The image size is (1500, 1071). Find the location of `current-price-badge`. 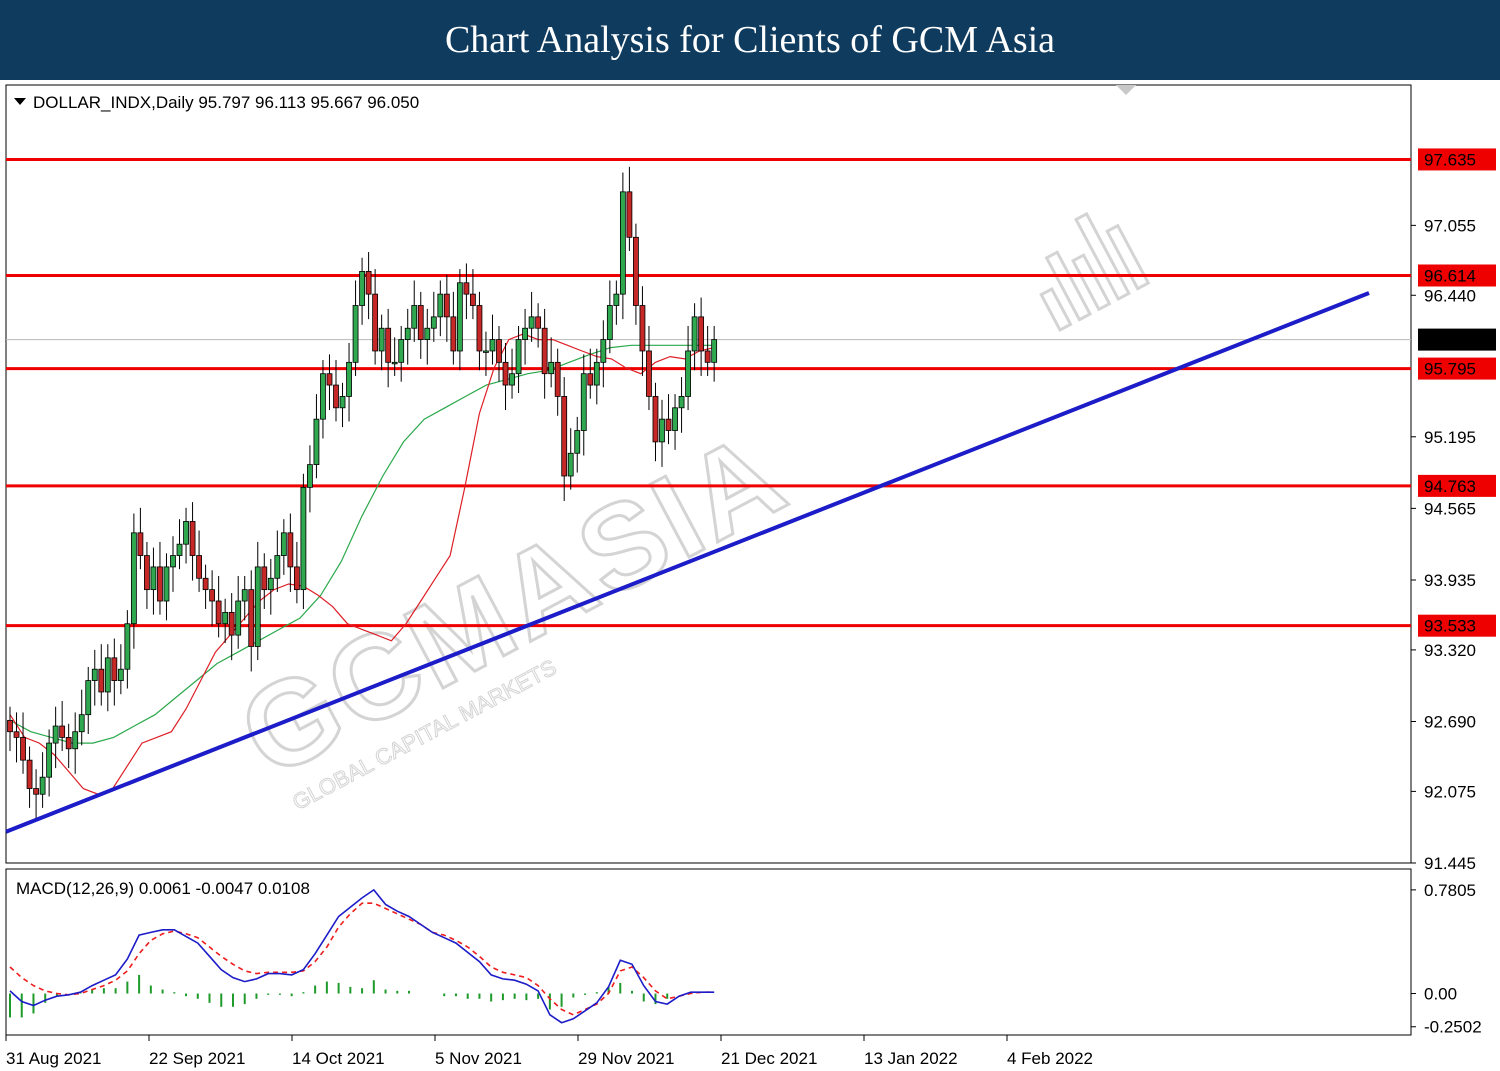

current-price-badge is located at coordinates (1457, 339).